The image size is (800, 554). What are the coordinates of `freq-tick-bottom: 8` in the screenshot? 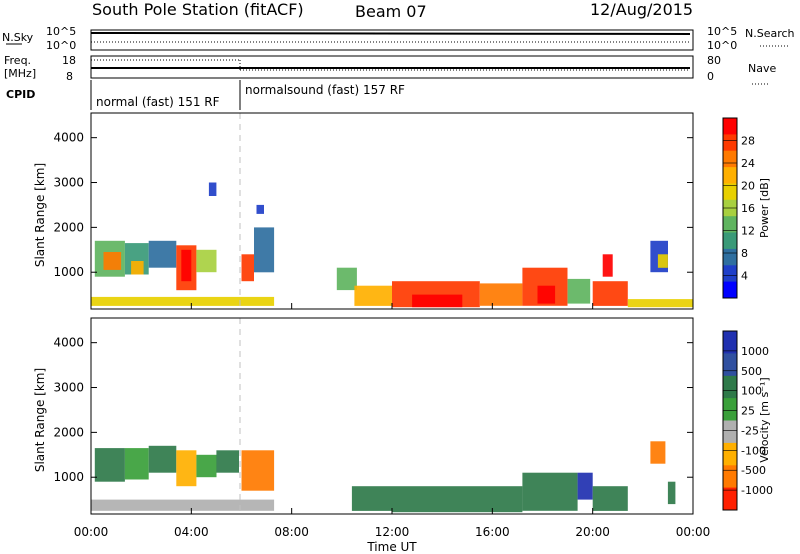 It's located at (69, 76).